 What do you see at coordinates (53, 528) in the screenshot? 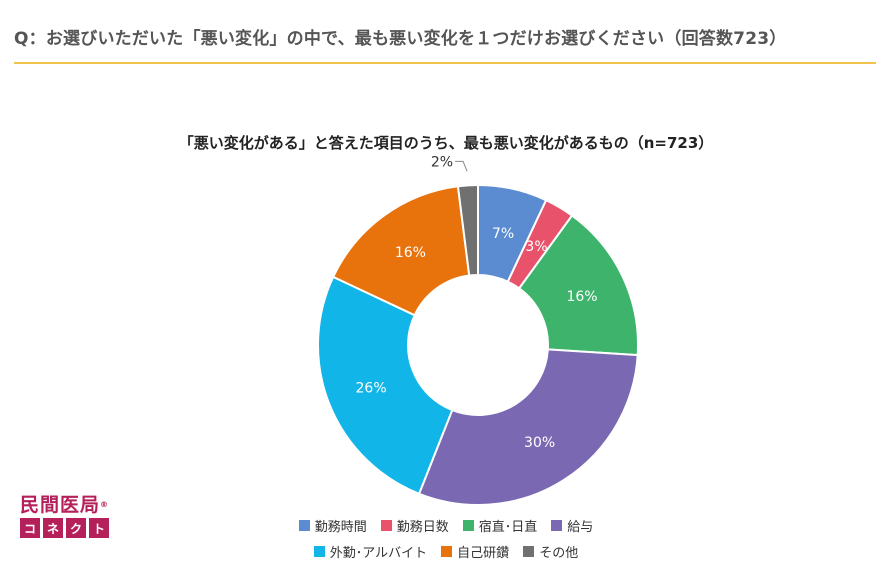
I see `logo-char-2: ネ` at bounding box center [53, 528].